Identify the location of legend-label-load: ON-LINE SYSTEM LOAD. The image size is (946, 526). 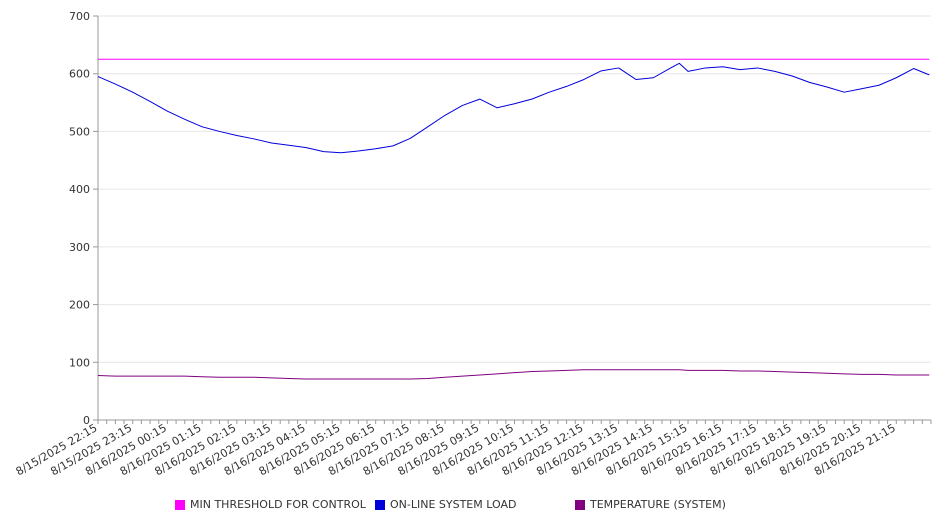
(453, 504).